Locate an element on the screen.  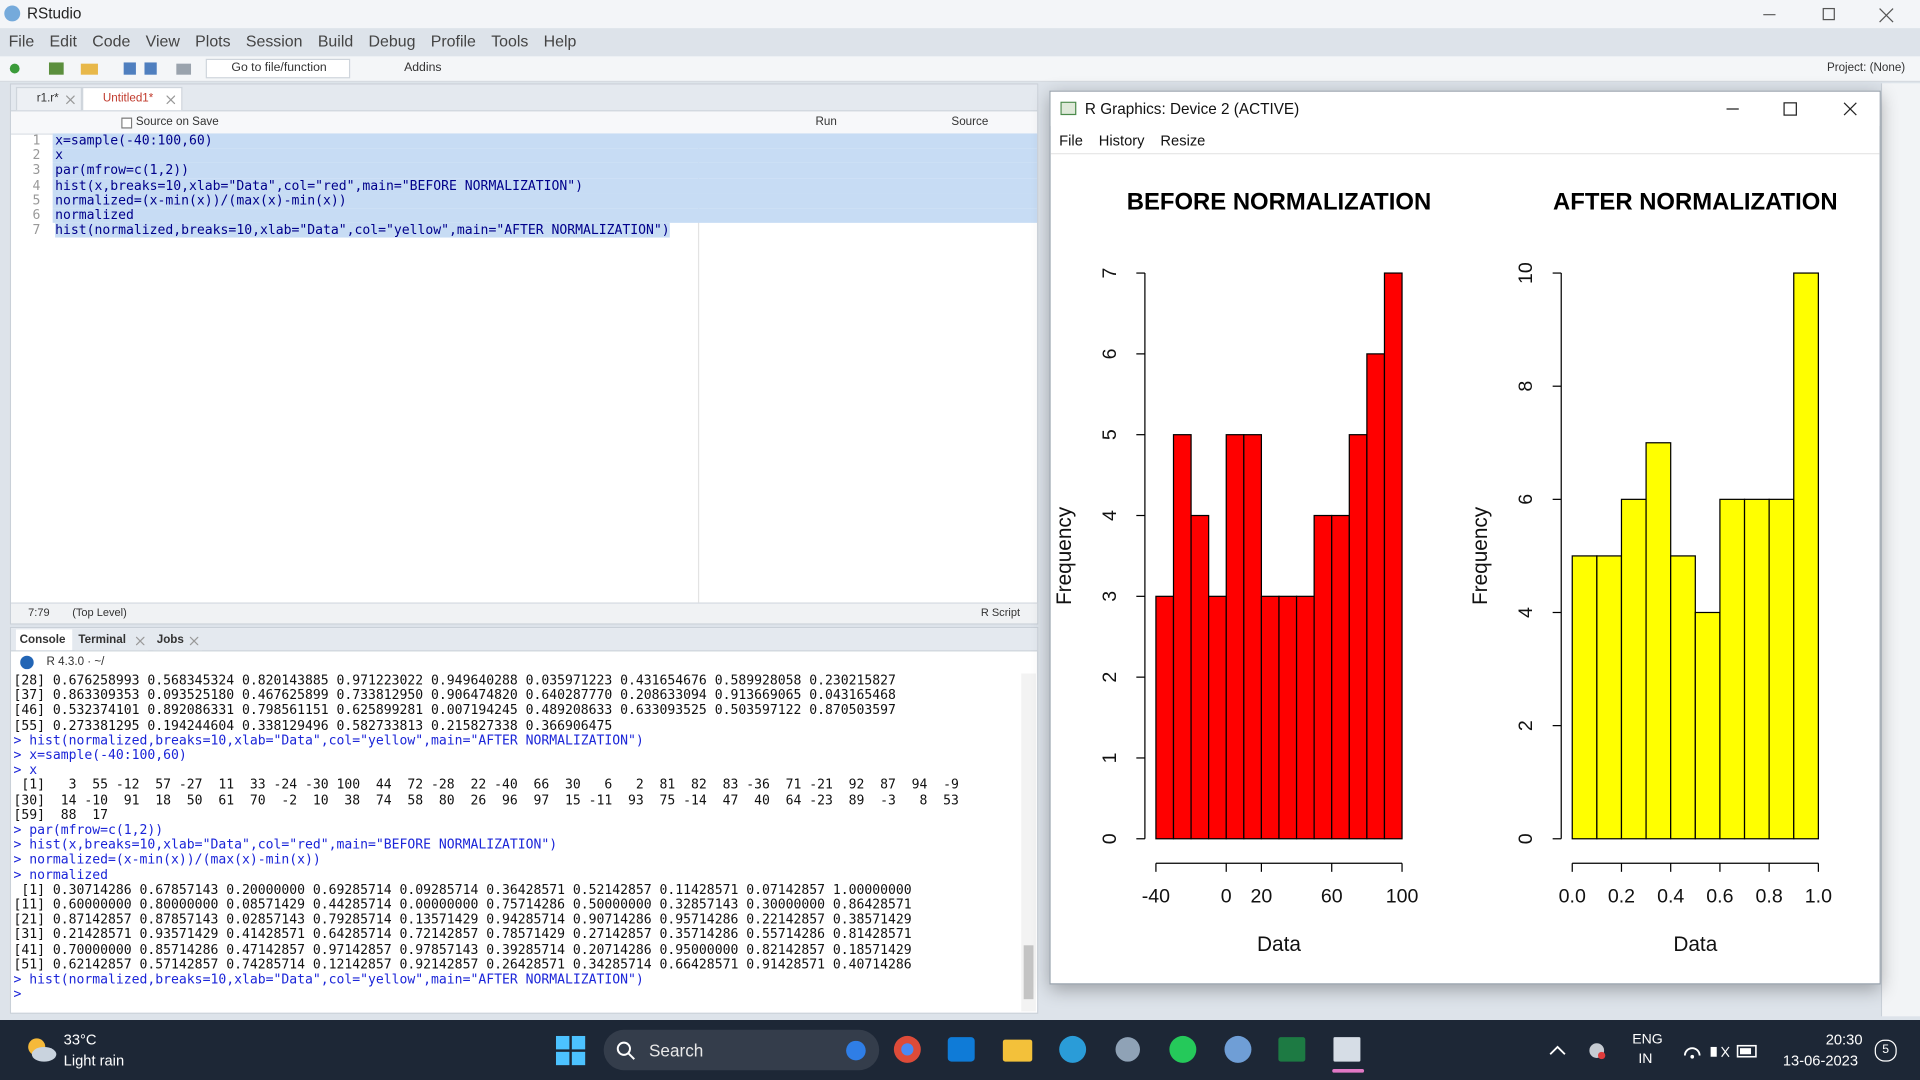
console-tab: Console is located at coordinates (44, 640).